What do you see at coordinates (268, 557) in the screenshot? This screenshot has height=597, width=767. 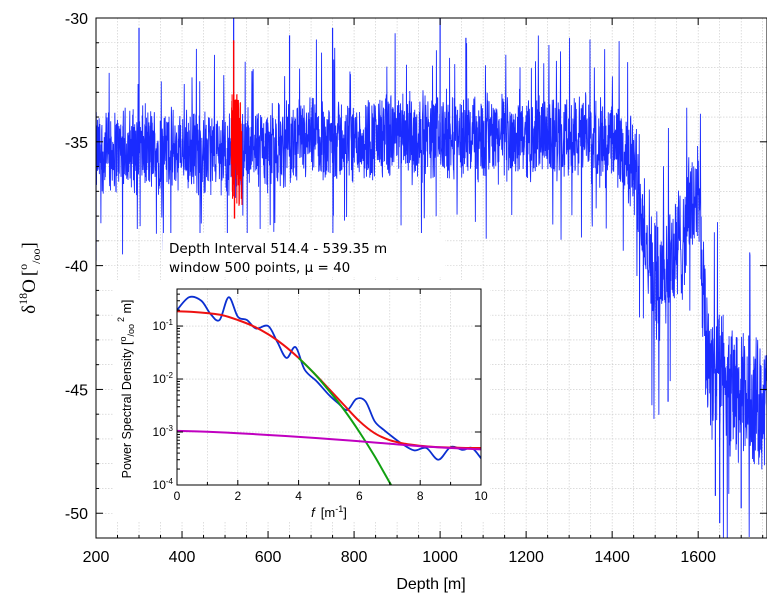 I see `x-tick-label: 600` at bounding box center [268, 557].